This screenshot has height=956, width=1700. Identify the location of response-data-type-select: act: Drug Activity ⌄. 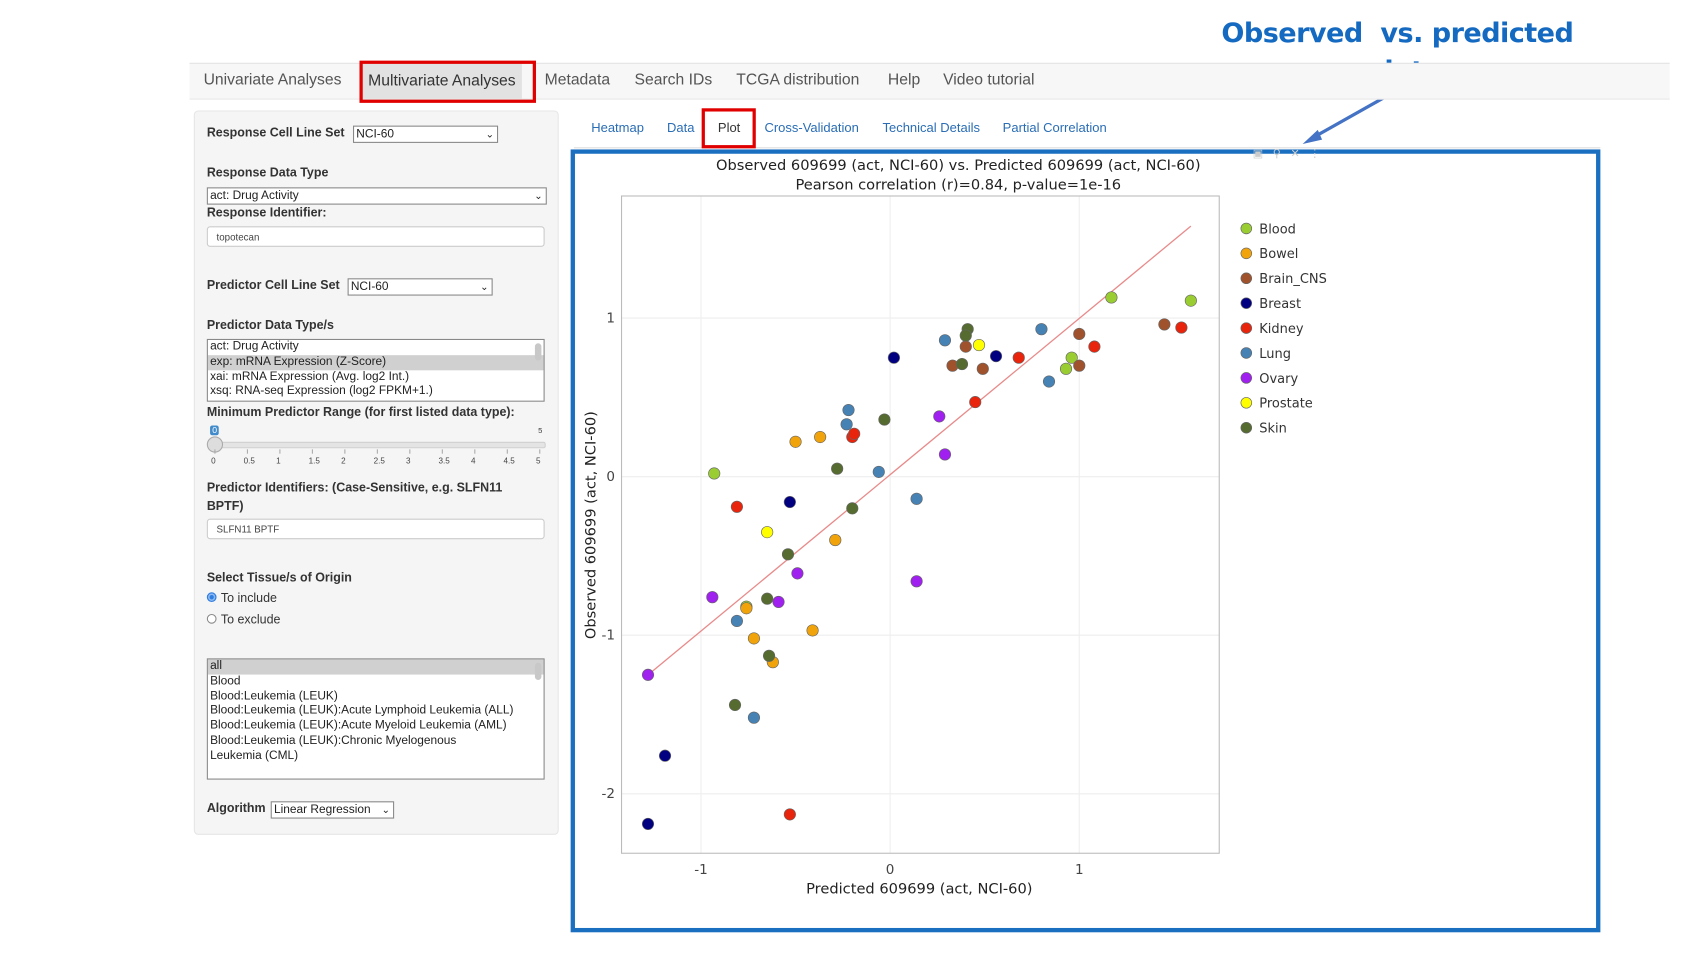
(376, 196).